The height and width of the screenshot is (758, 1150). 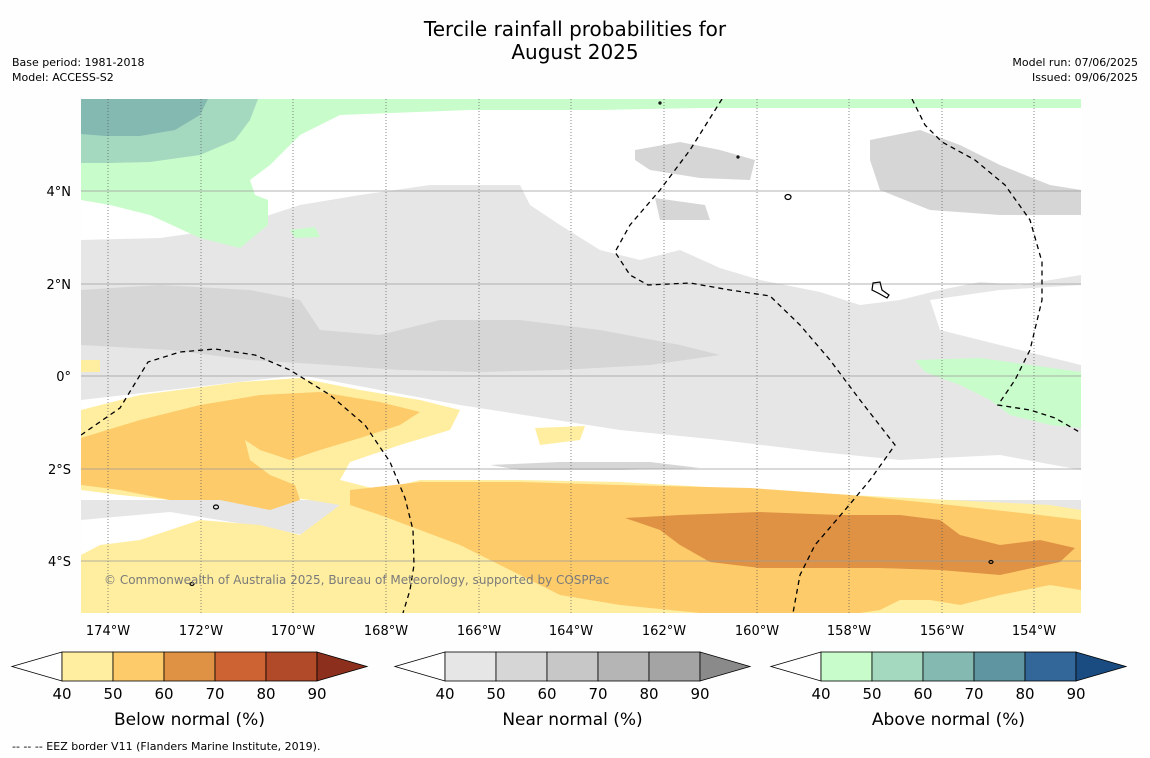 What do you see at coordinates (942, 631) in the screenshot?
I see `lon-label-156w: 156°W` at bounding box center [942, 631].